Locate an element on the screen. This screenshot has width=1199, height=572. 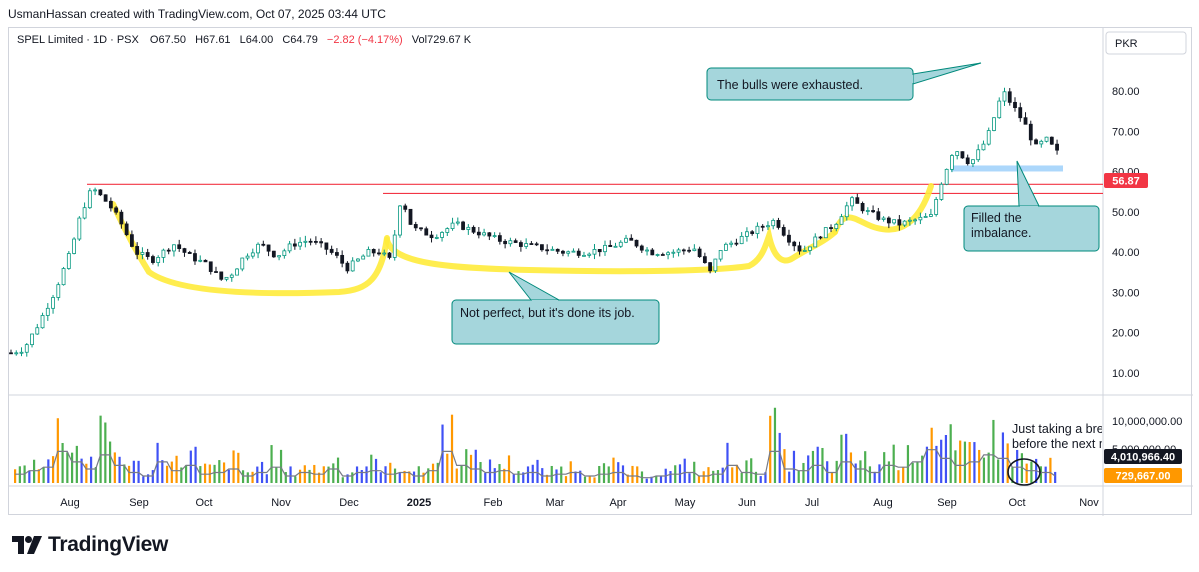
tradingview-logo-icon is located at coordinates (27, 545).